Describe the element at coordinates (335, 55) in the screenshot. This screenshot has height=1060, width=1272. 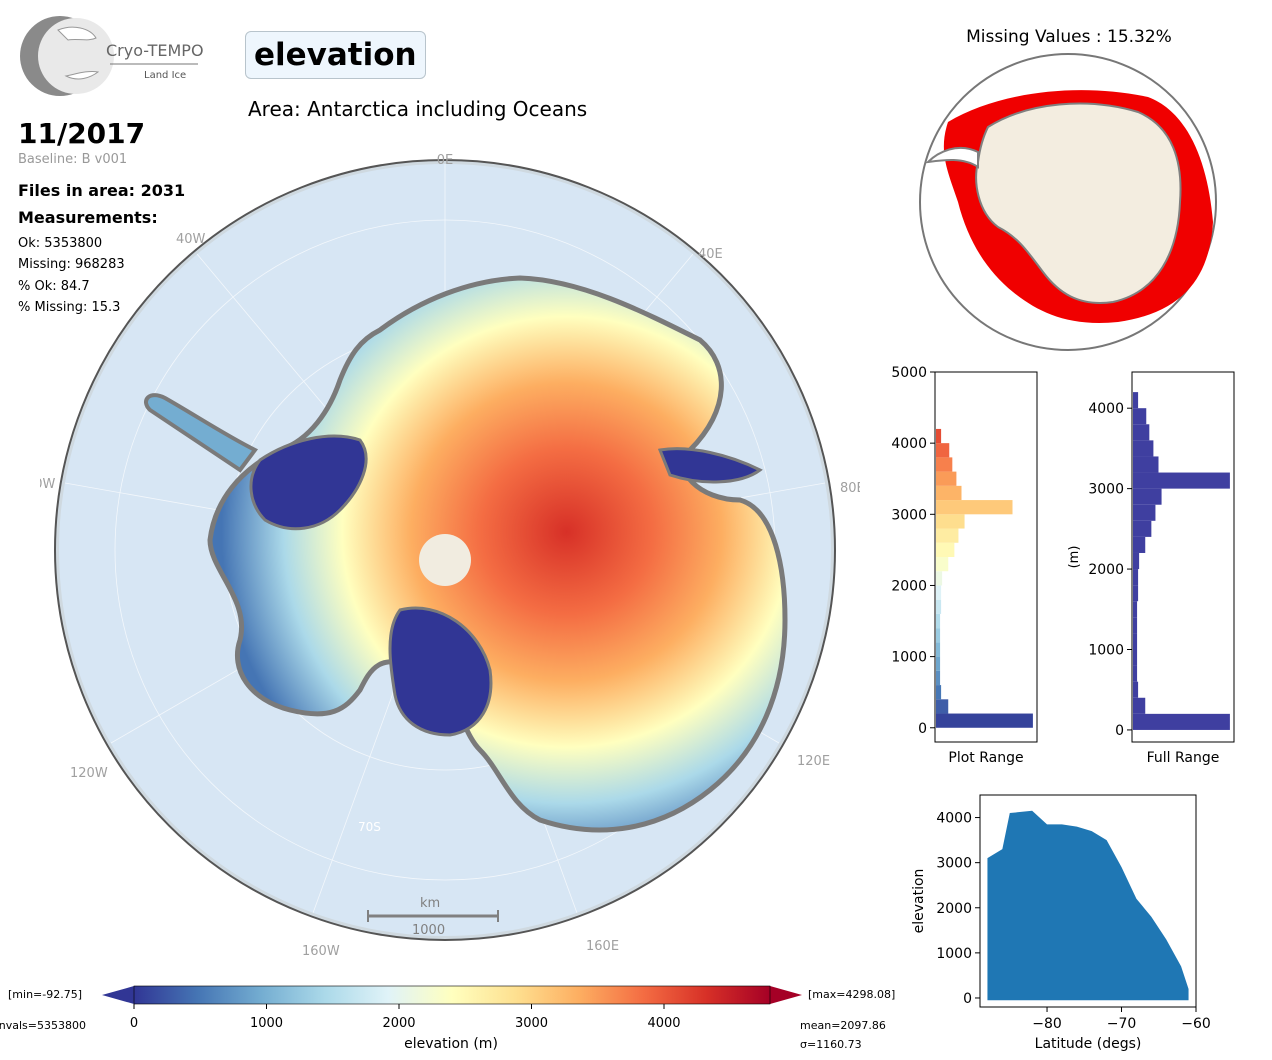
I see `parameter-title: elevation` at that location.